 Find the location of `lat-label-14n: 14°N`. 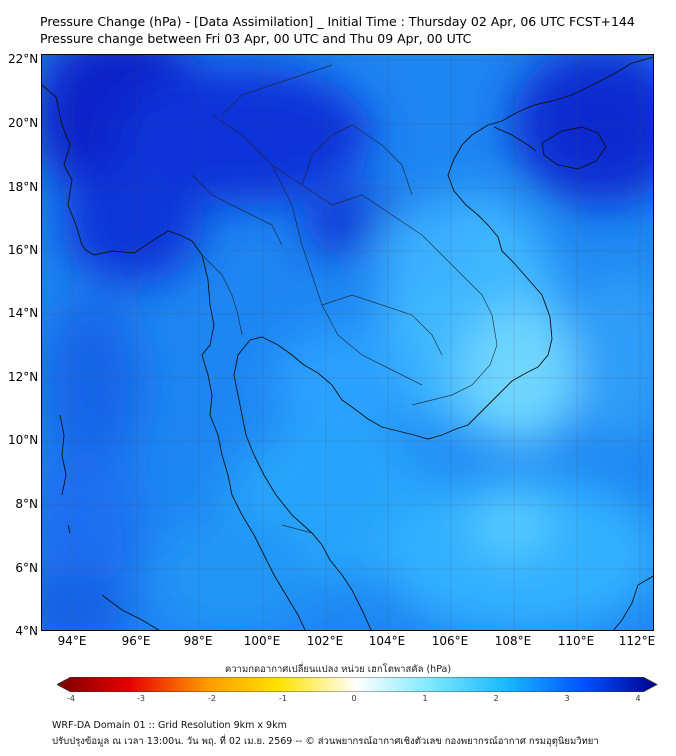

lat-label-14n: 14°N is located at coordinates (23, 313).